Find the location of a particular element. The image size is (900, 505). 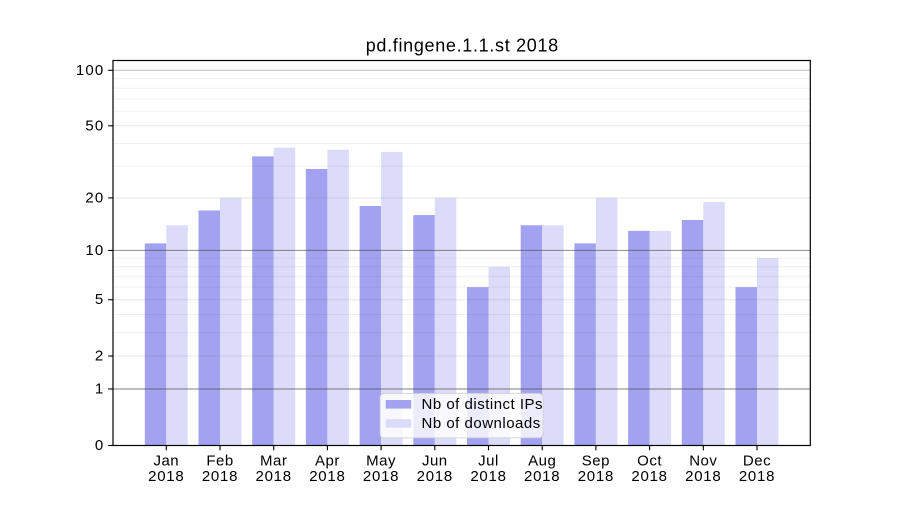

svg-text: Oct is located at coordinates (649, 461).